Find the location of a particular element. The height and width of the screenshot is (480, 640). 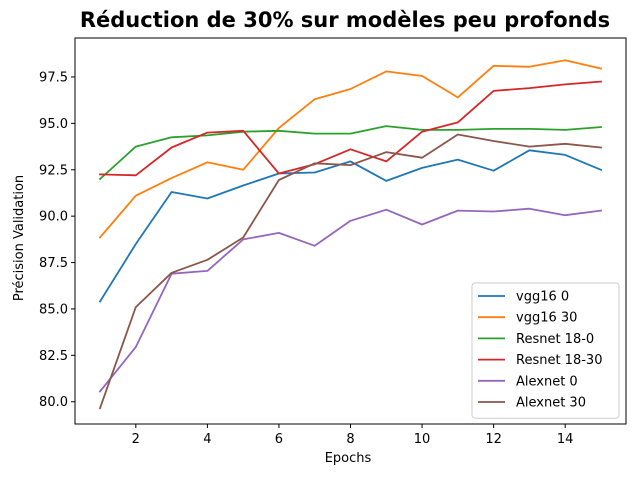

legend-label: Alexnet 30 is located at coordinates (551, 403).